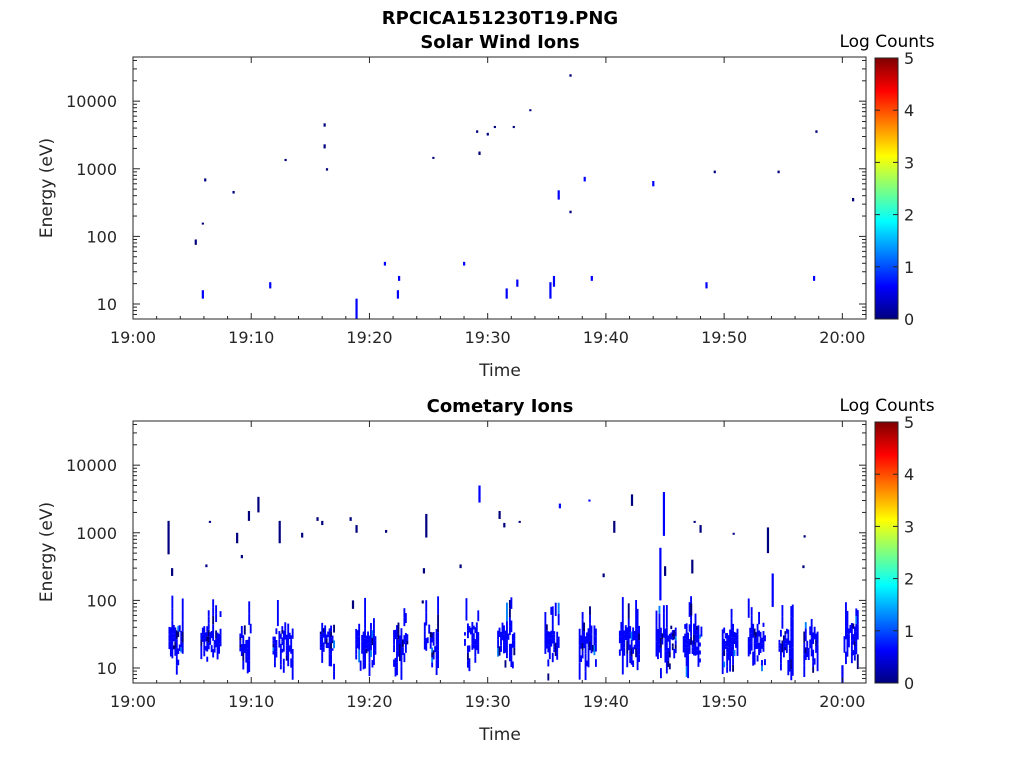  I want to click on solar-wind-x-tick-label: 19:30, so click(488, 337).